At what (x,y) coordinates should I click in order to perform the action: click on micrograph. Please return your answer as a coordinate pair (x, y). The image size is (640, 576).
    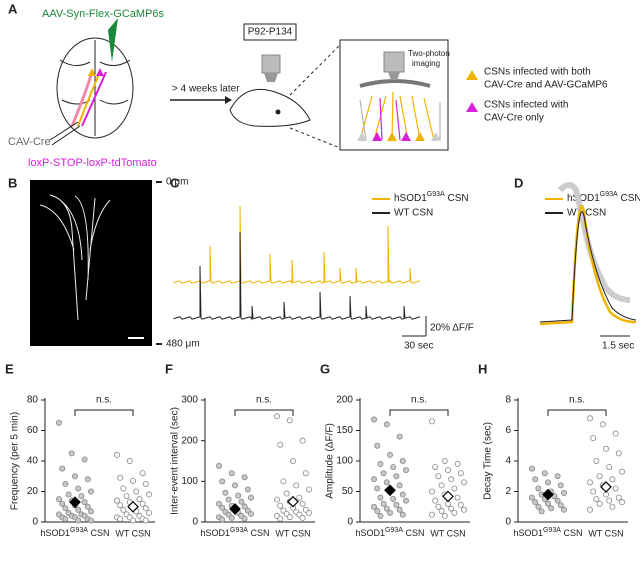
    Looking at the image, I should click on (91, 263).